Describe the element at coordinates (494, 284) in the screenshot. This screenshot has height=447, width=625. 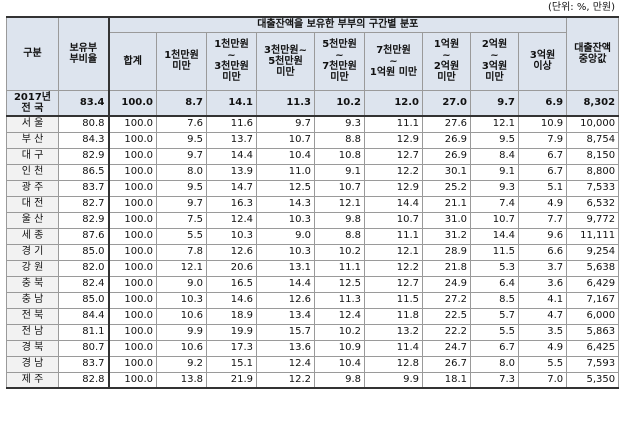
I see `distribution-cell: 6.4` at that location.